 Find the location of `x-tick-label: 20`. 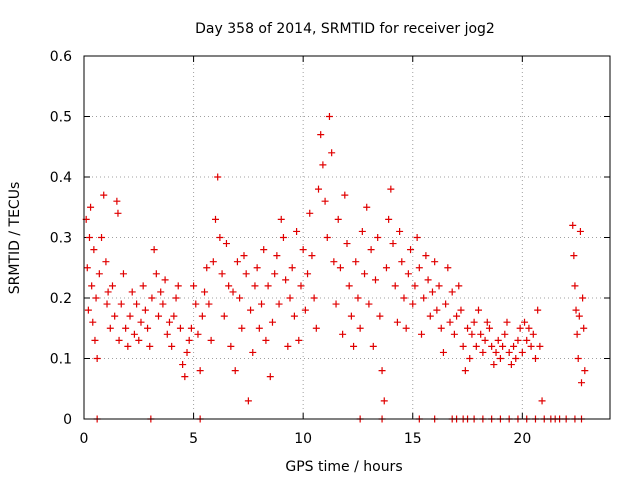

x-tick-label: 20 is located at coordinates (522, 439).